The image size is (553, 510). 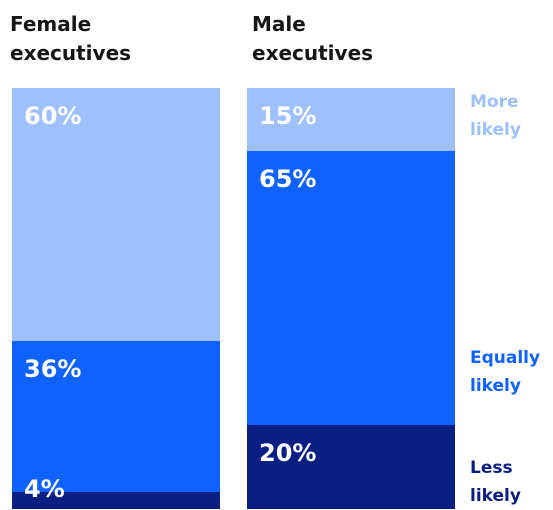 What do you see at coordinates (351, 466) in the screenshot?
I see `bar-segment-male-less-likely` at bounding box center [351, 466].